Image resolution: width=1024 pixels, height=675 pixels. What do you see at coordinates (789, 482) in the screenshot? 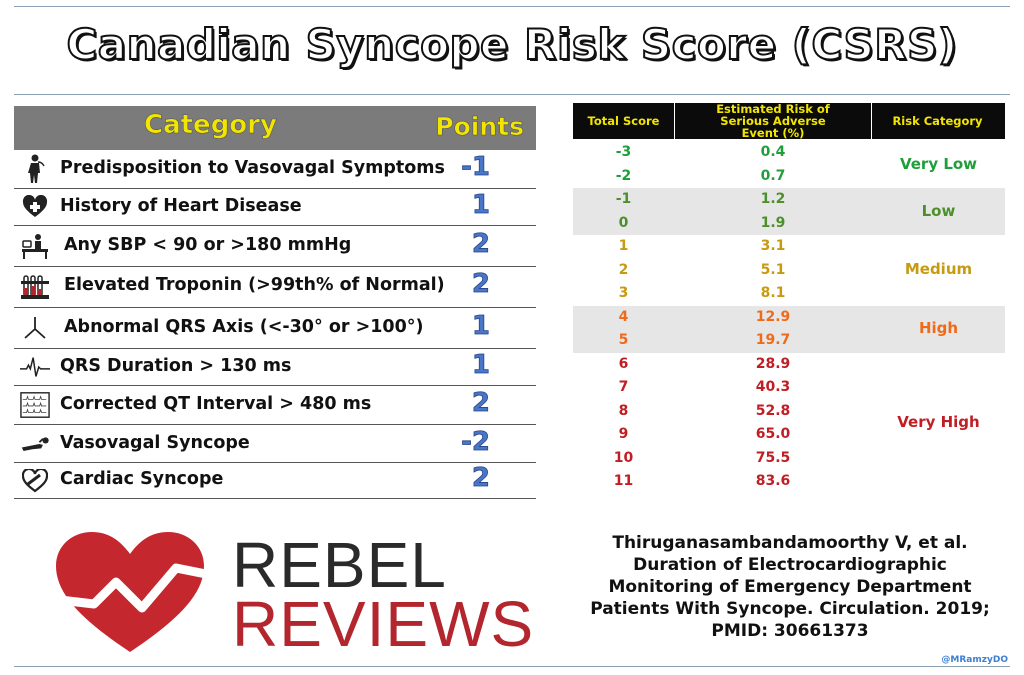
I see `risk-row: 11 83.6` at bounding box center [789, 482].